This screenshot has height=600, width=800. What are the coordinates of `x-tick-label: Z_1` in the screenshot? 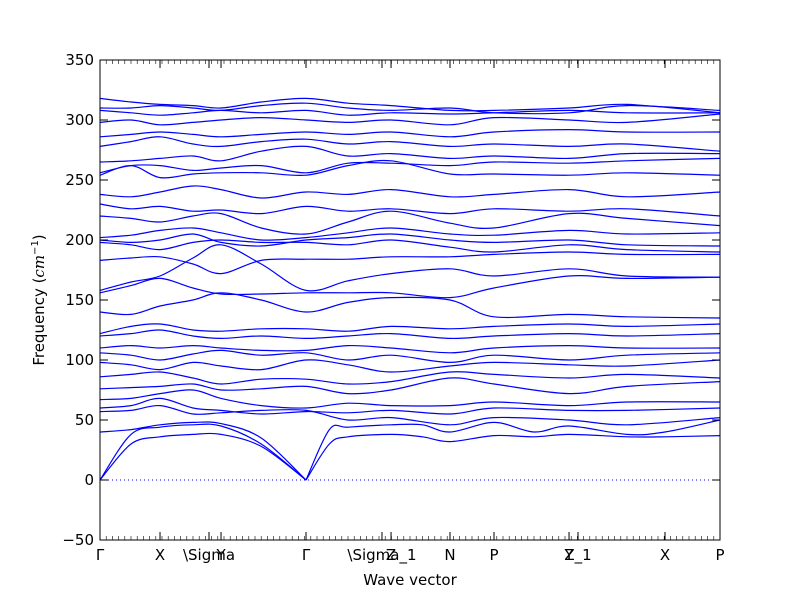 It's located at (577, 555).